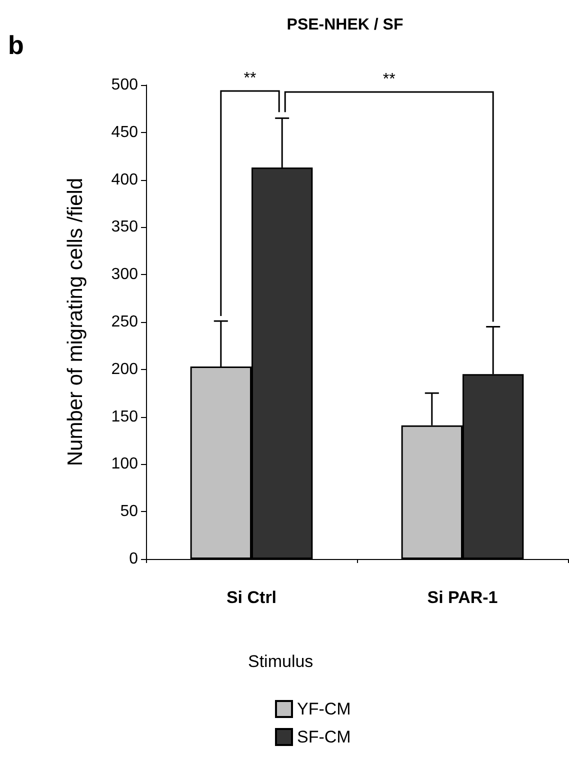 The height and width of the screenshot is (771, 569). I want to click on legend-label: SF-CM, so click(324, 737).